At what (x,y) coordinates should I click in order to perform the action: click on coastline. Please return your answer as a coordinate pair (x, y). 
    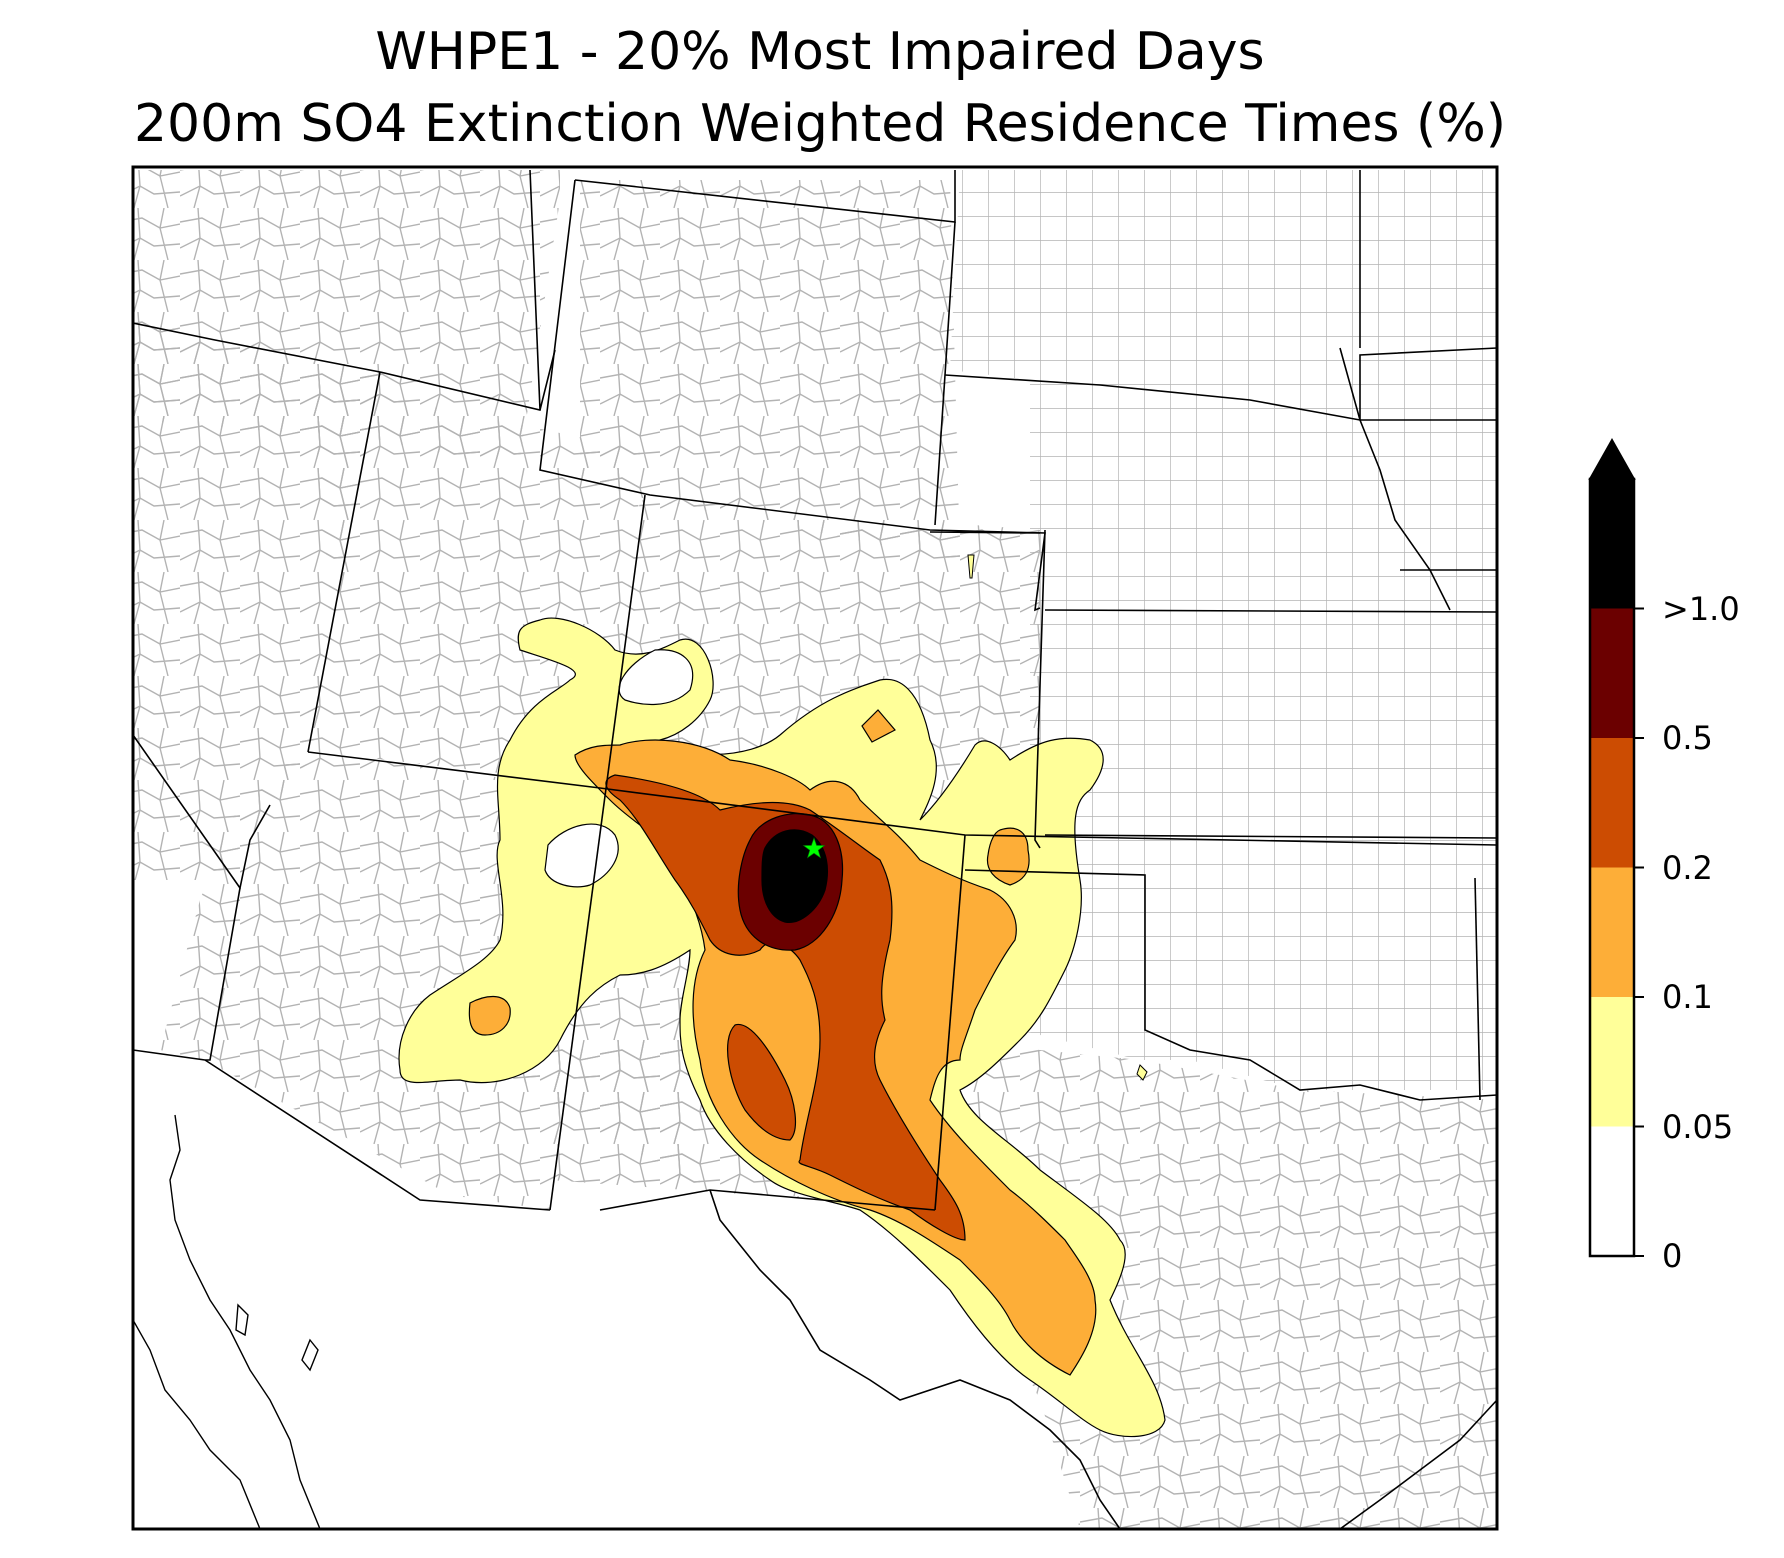
    Looking at the image, I should click on (227, 1321).